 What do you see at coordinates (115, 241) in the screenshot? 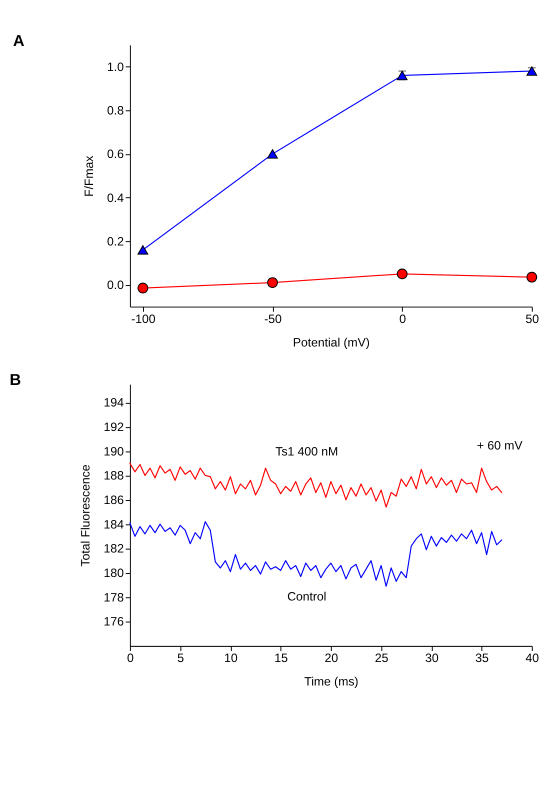
I see `y-tick-label: 0.2` at bounding box center [115, 241].